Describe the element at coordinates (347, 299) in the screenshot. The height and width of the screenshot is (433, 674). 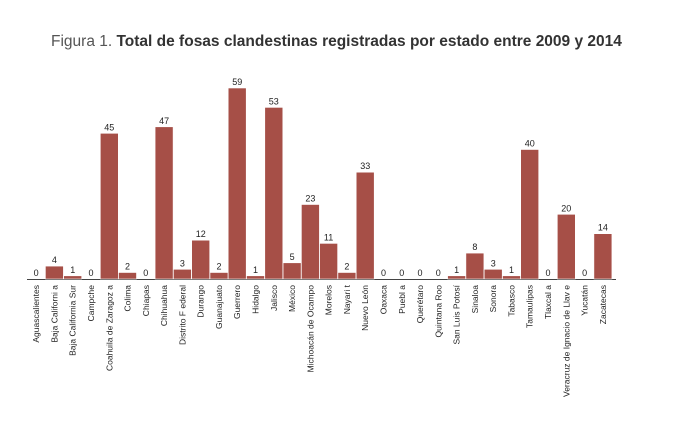
I see `category-label: Nayari t` at that location.